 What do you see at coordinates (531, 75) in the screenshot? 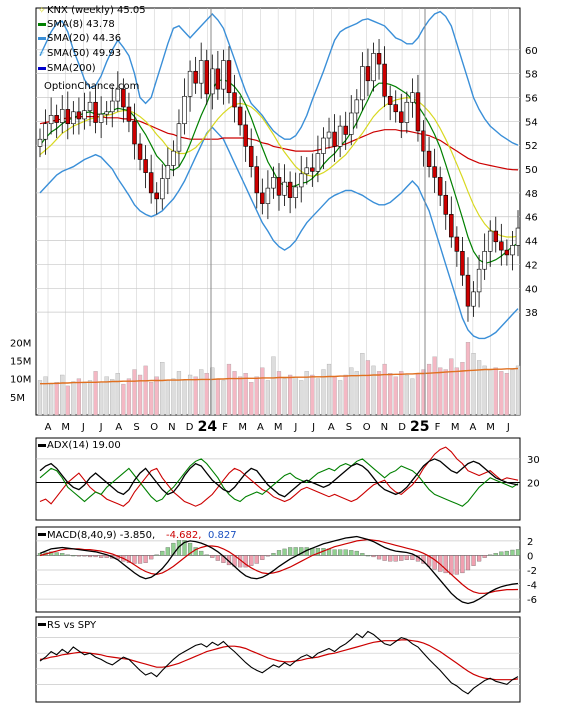
I see `price-tick-label: 58` at bounding box center [531, 75].